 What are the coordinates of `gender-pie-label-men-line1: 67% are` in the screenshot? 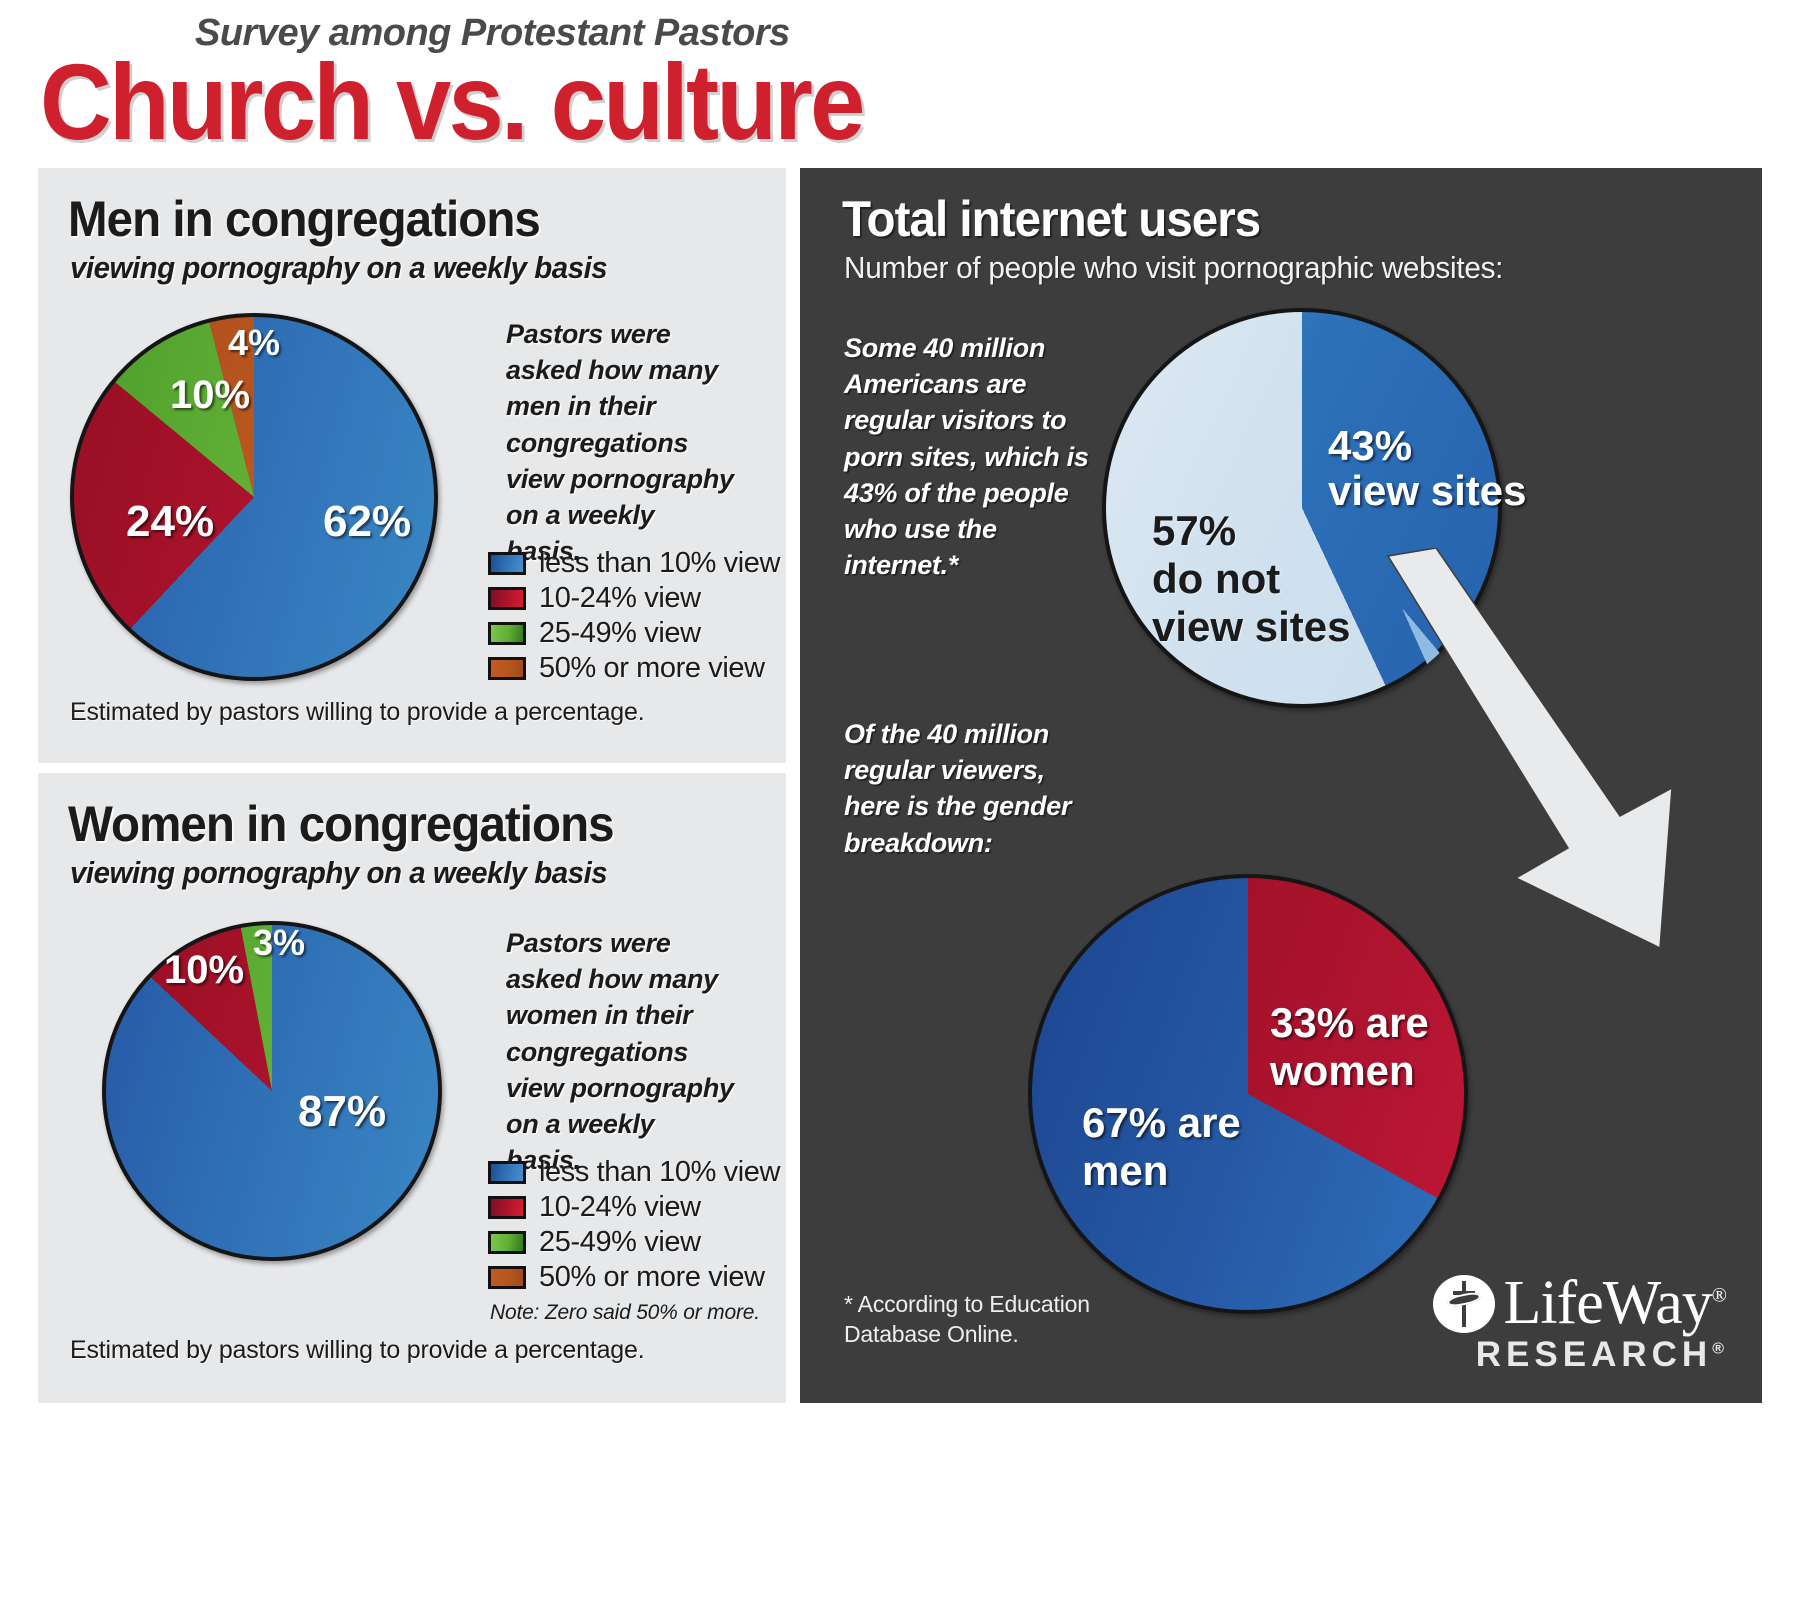 It's located at (1161, 1122).